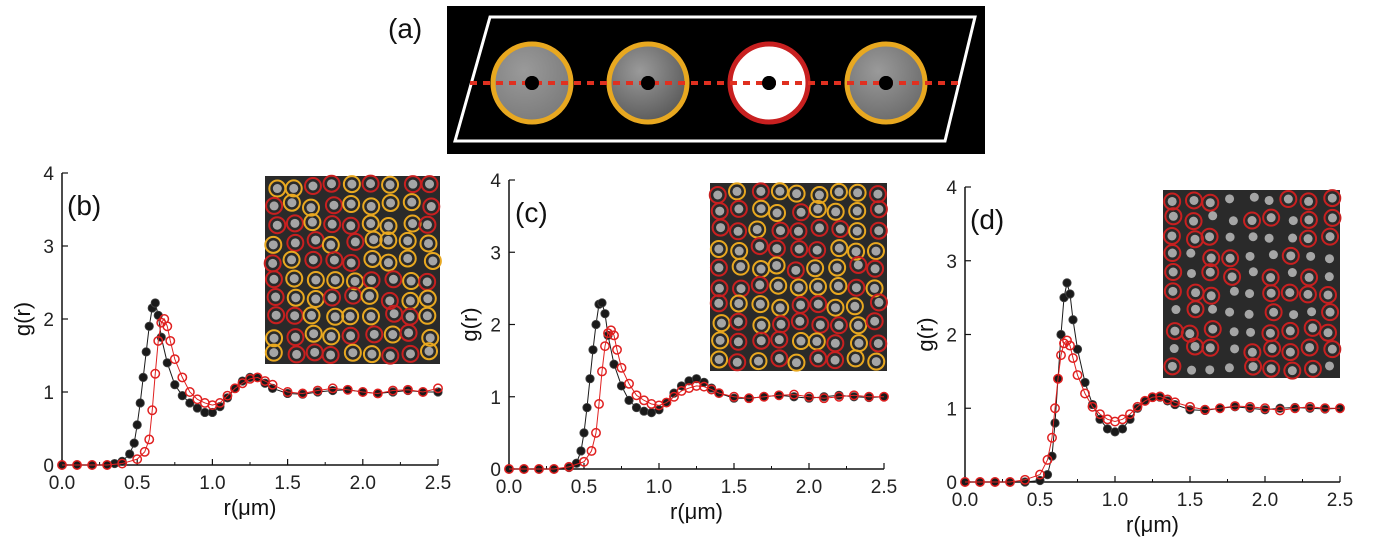  What do you see at coordinates (951, 188) in the screenshot?
I see `y-tick-label: 4` at bounding box center [951, 188].